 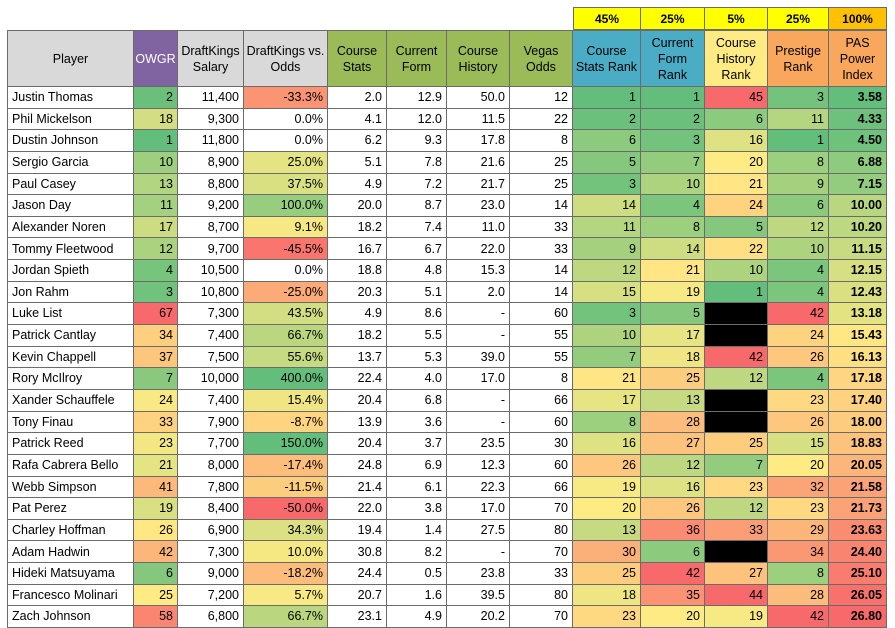 I want to click on cell-owgr: 12, so click(x=156, y=249).